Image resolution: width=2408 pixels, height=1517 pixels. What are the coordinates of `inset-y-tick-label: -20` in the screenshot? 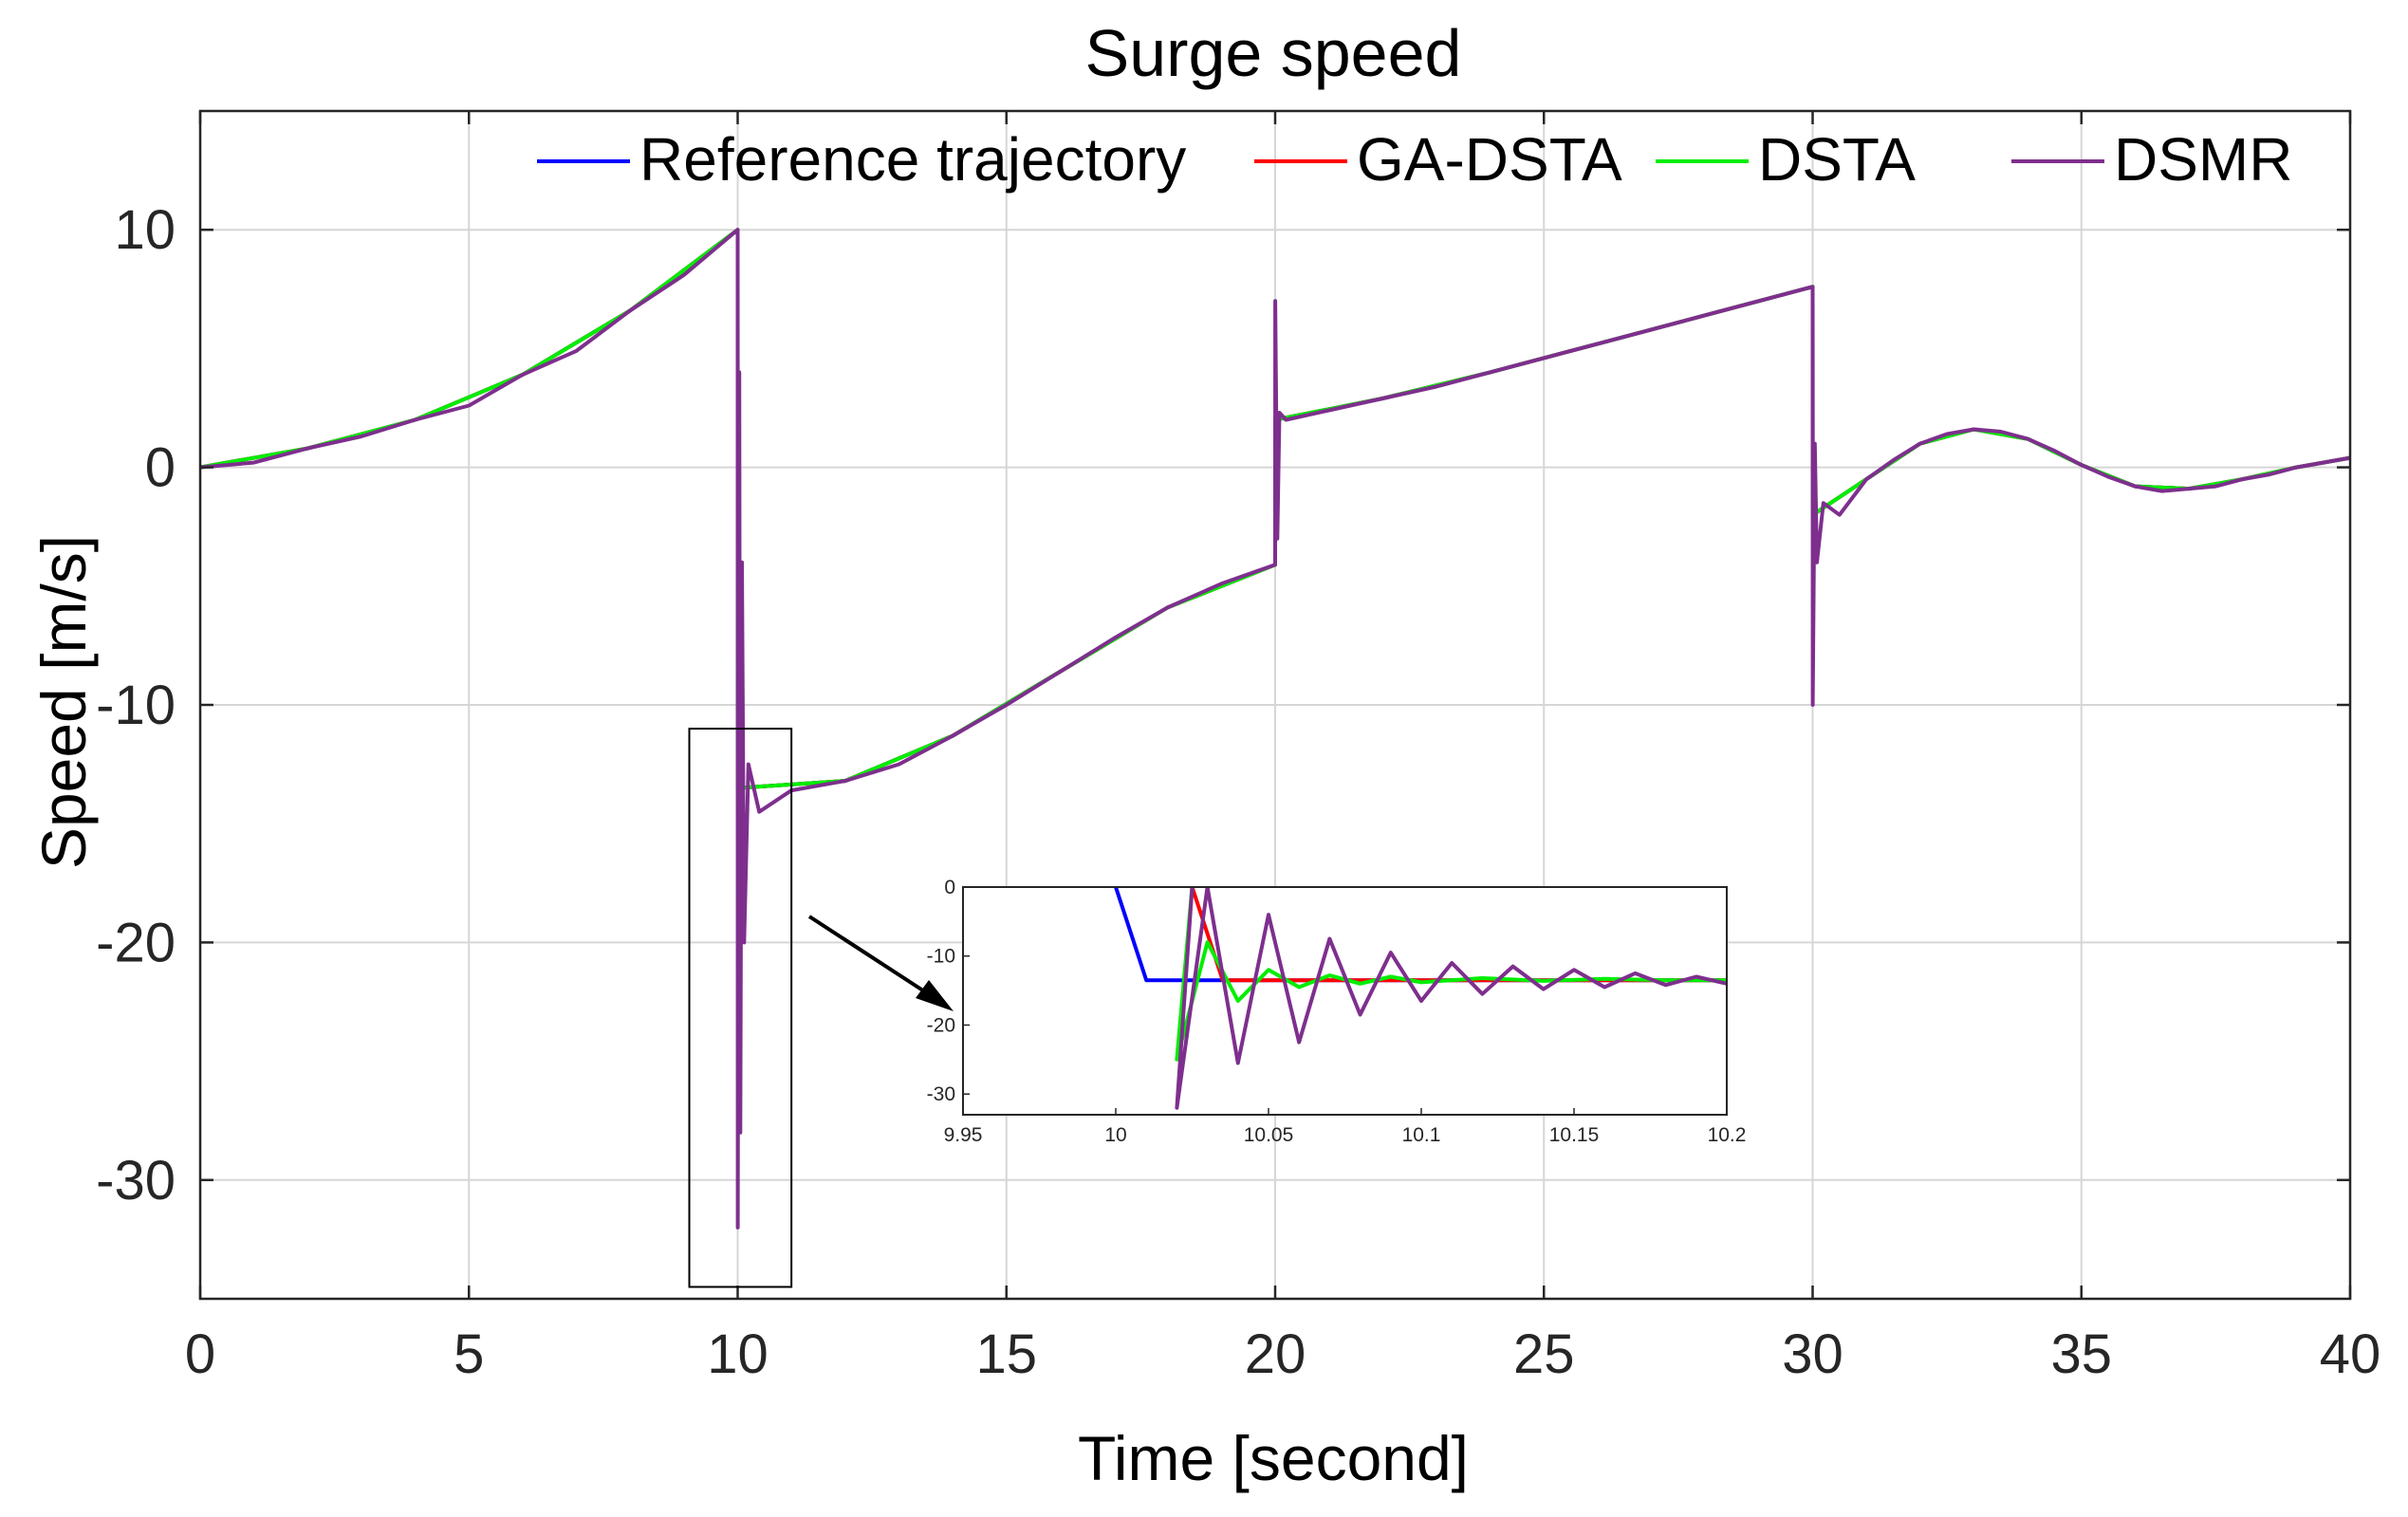 It's located at (941, 1025).